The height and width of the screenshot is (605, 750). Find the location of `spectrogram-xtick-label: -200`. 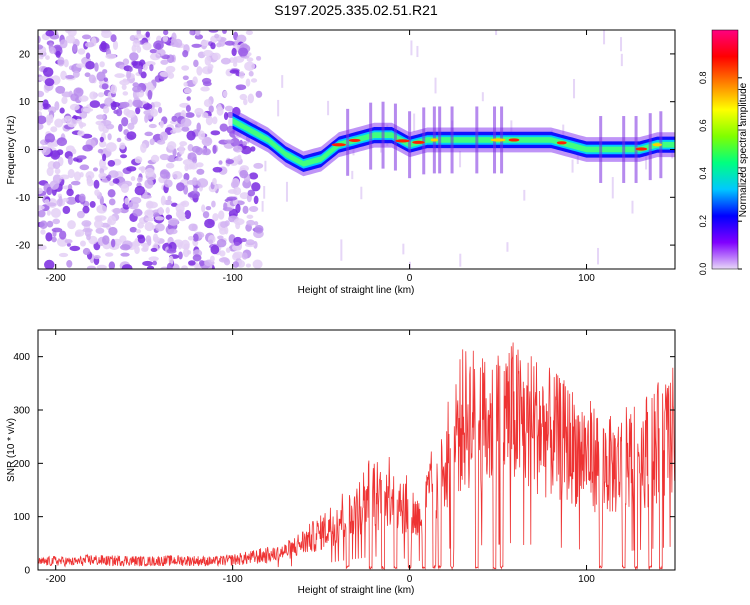

spectrogram-xtick-label: -200 is located at coordinates (56, 278).